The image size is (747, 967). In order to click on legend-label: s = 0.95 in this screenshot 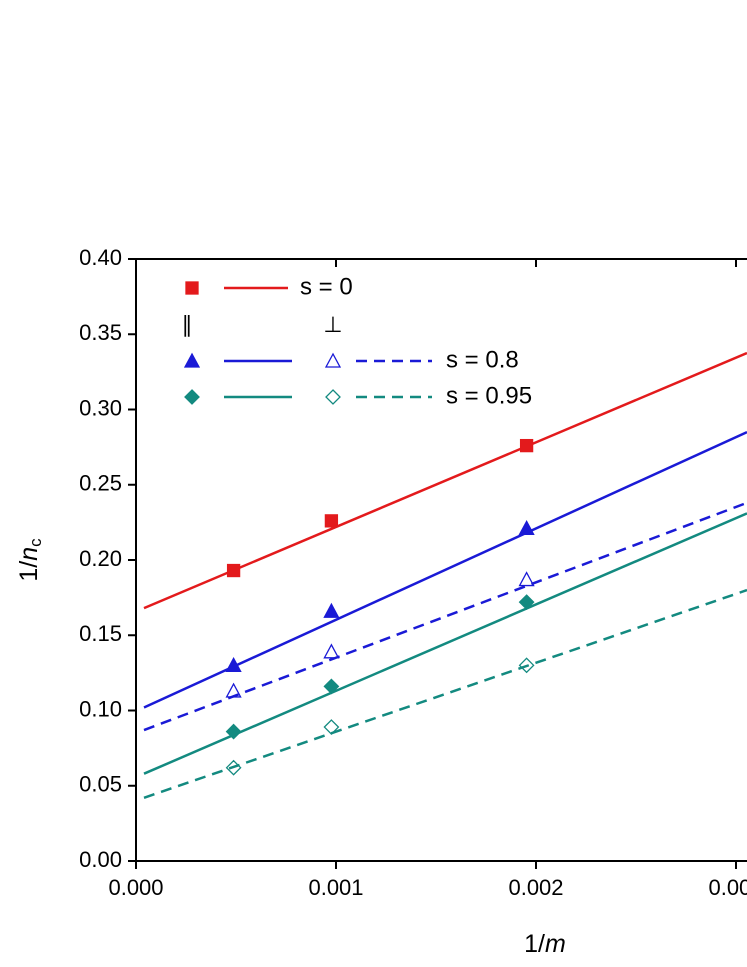, I will do `click(489, 395)`.